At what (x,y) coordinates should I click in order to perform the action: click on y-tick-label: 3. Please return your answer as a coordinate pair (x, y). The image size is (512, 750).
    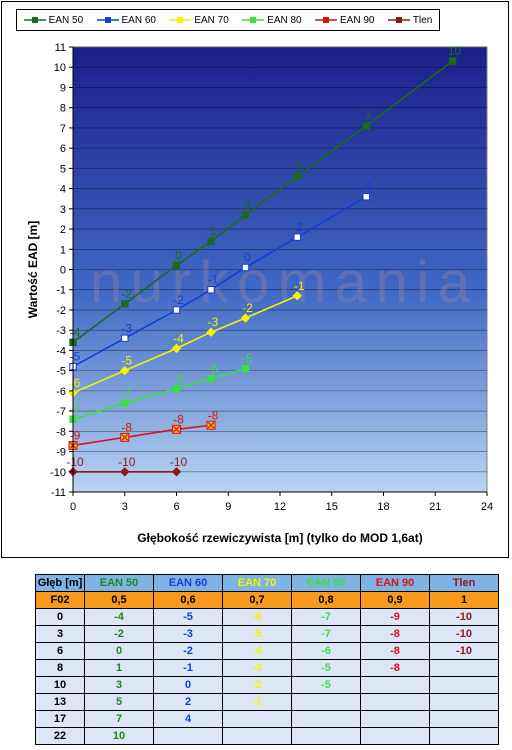
    Looking at the image, I should click on (63, 210).